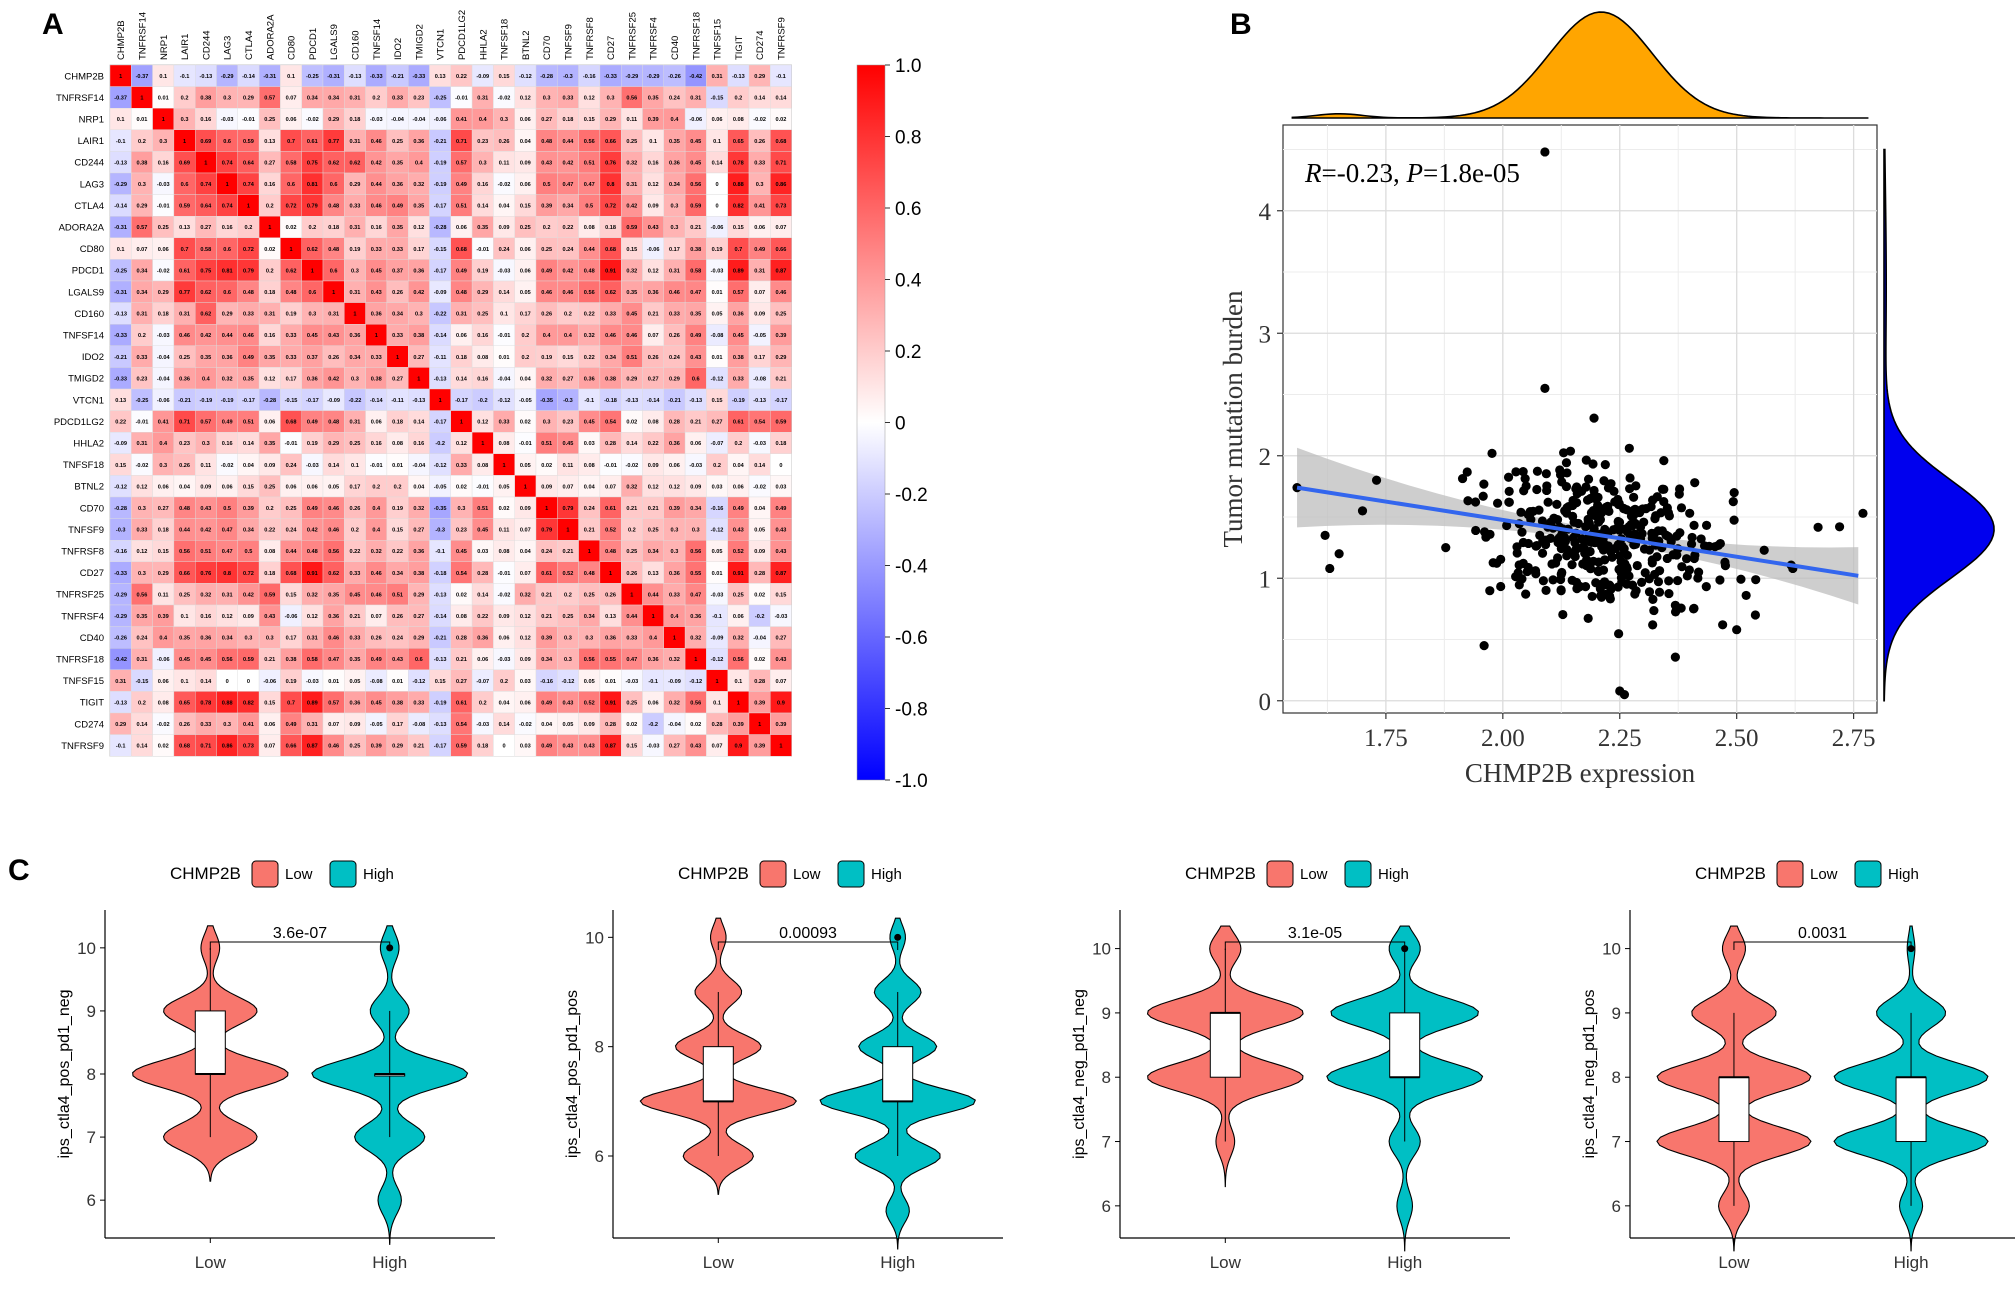  Describe the element at coordinates (695, 552) in the screenshot. I see `heatmap-cell-value: 0.56` at that location.